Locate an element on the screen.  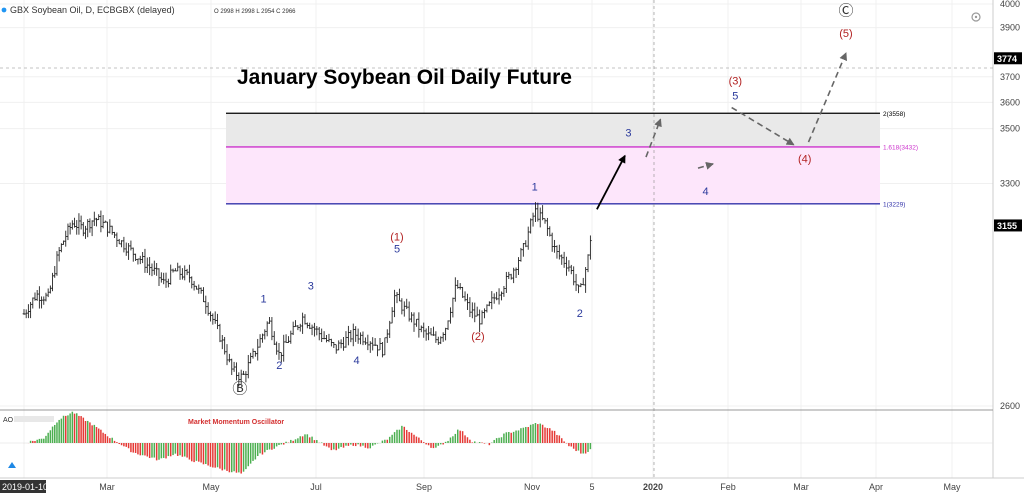
wave-label: (5) is located at coordinates (845, 34).